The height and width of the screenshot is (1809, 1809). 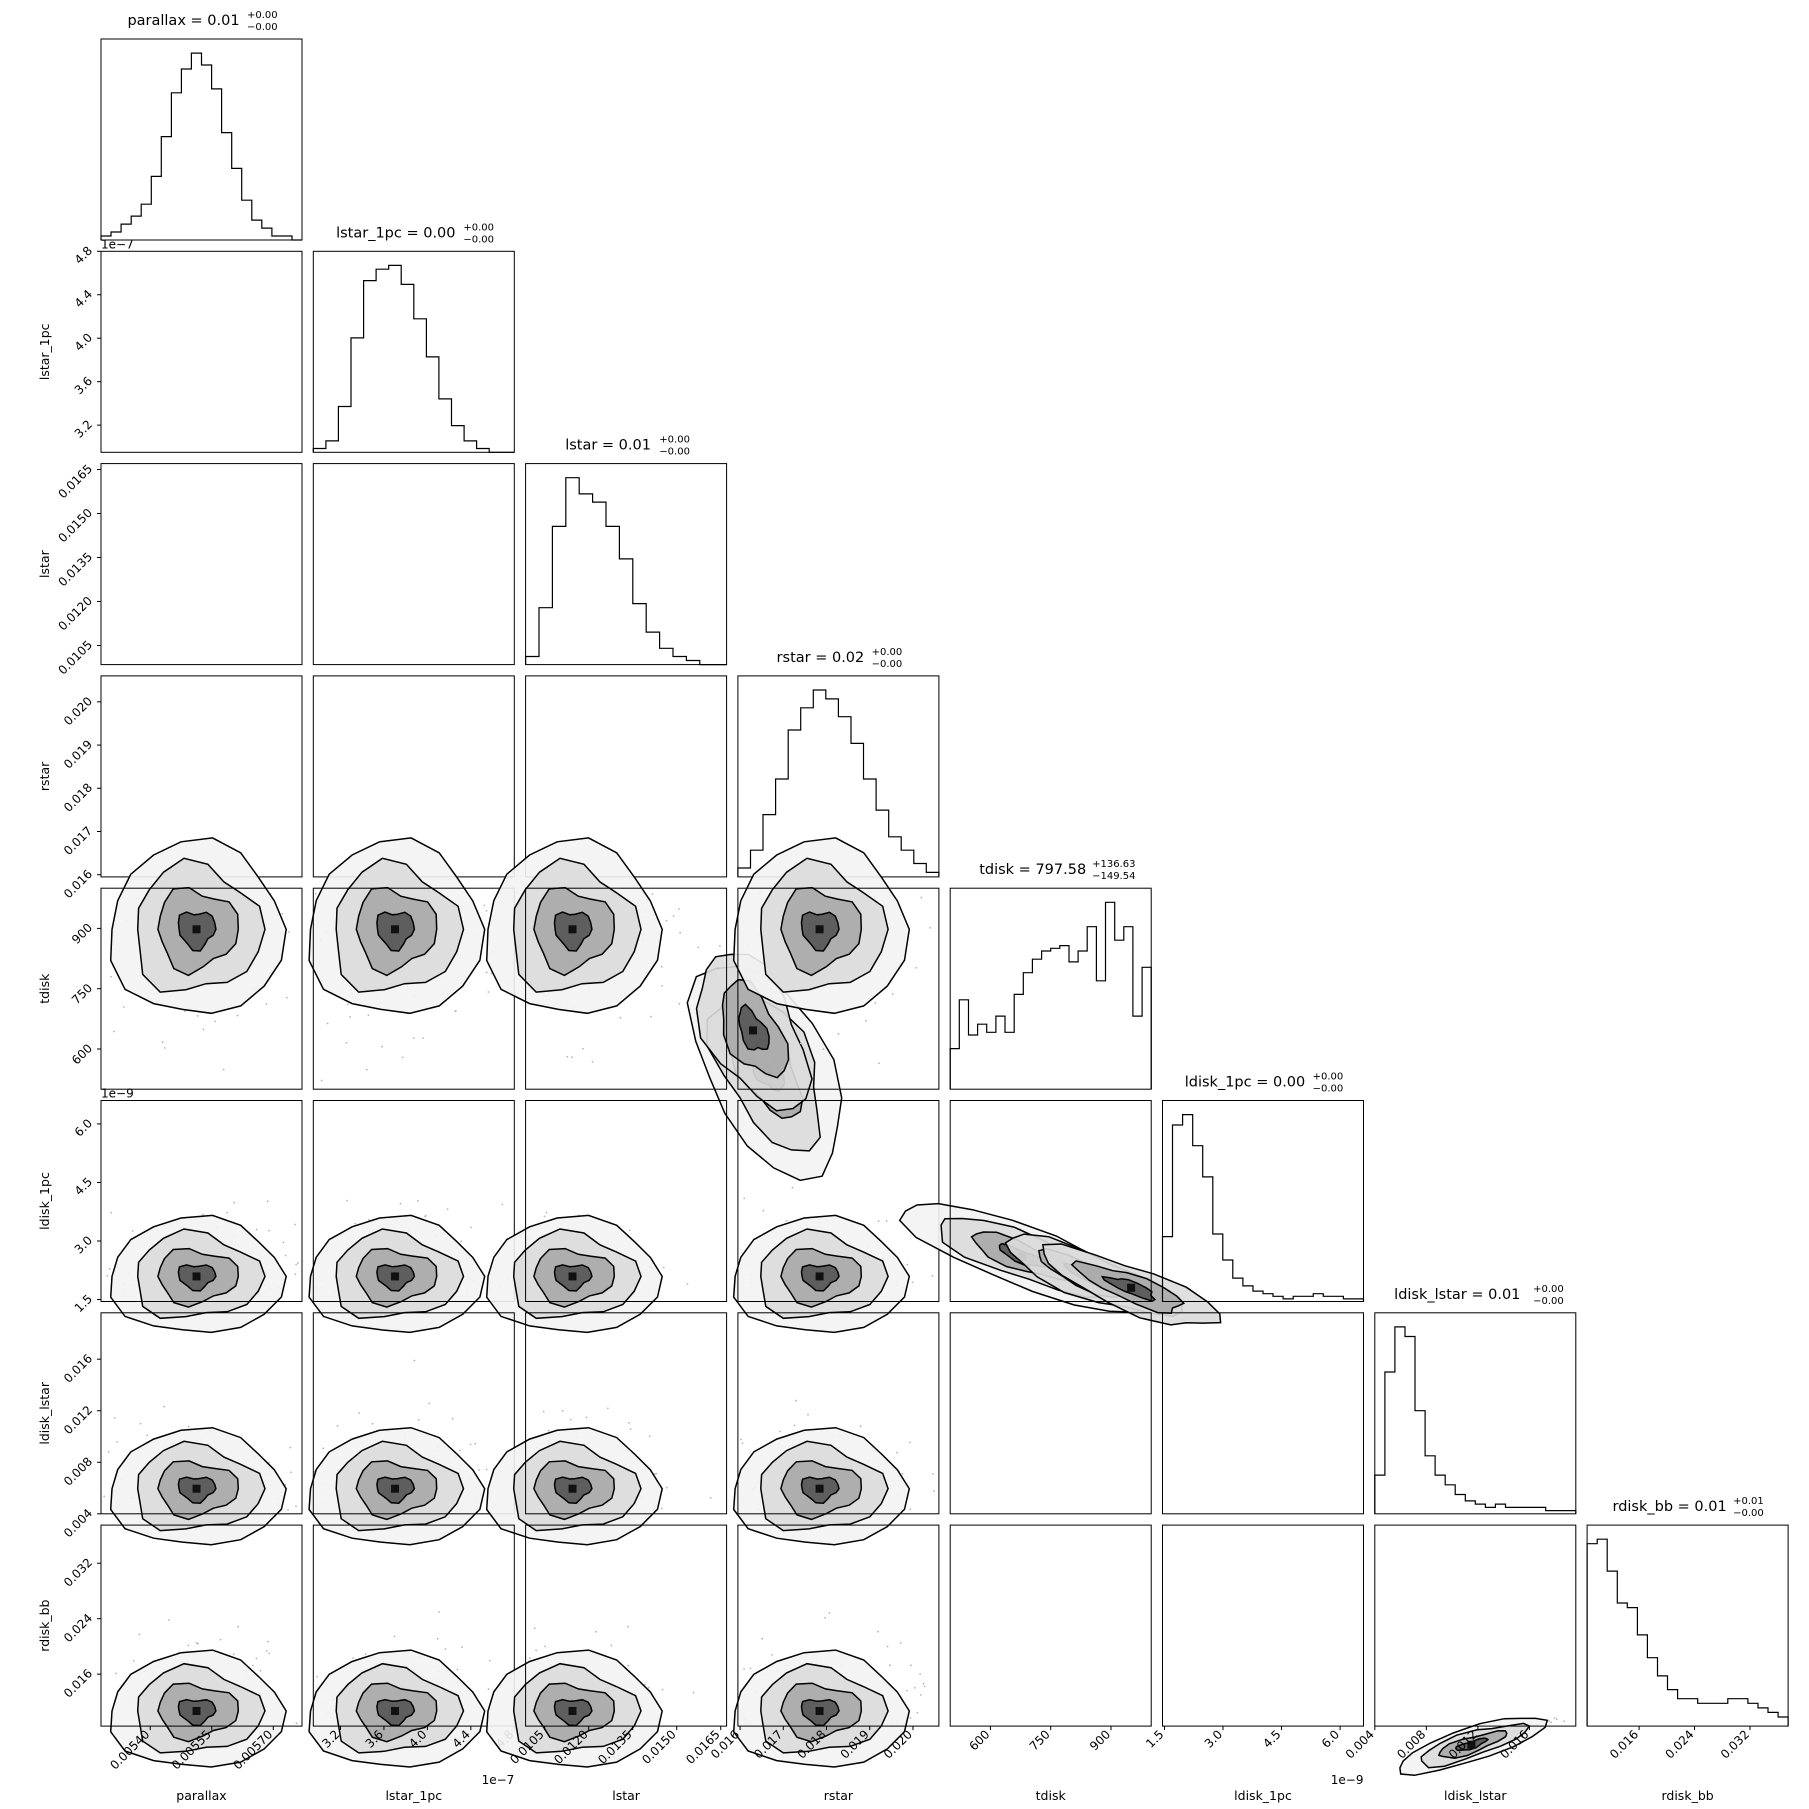 What do you see at coordinates (684, 928) in the screenshot?
I see `panel-rstar-lstar` at bounding box center [684, 928].